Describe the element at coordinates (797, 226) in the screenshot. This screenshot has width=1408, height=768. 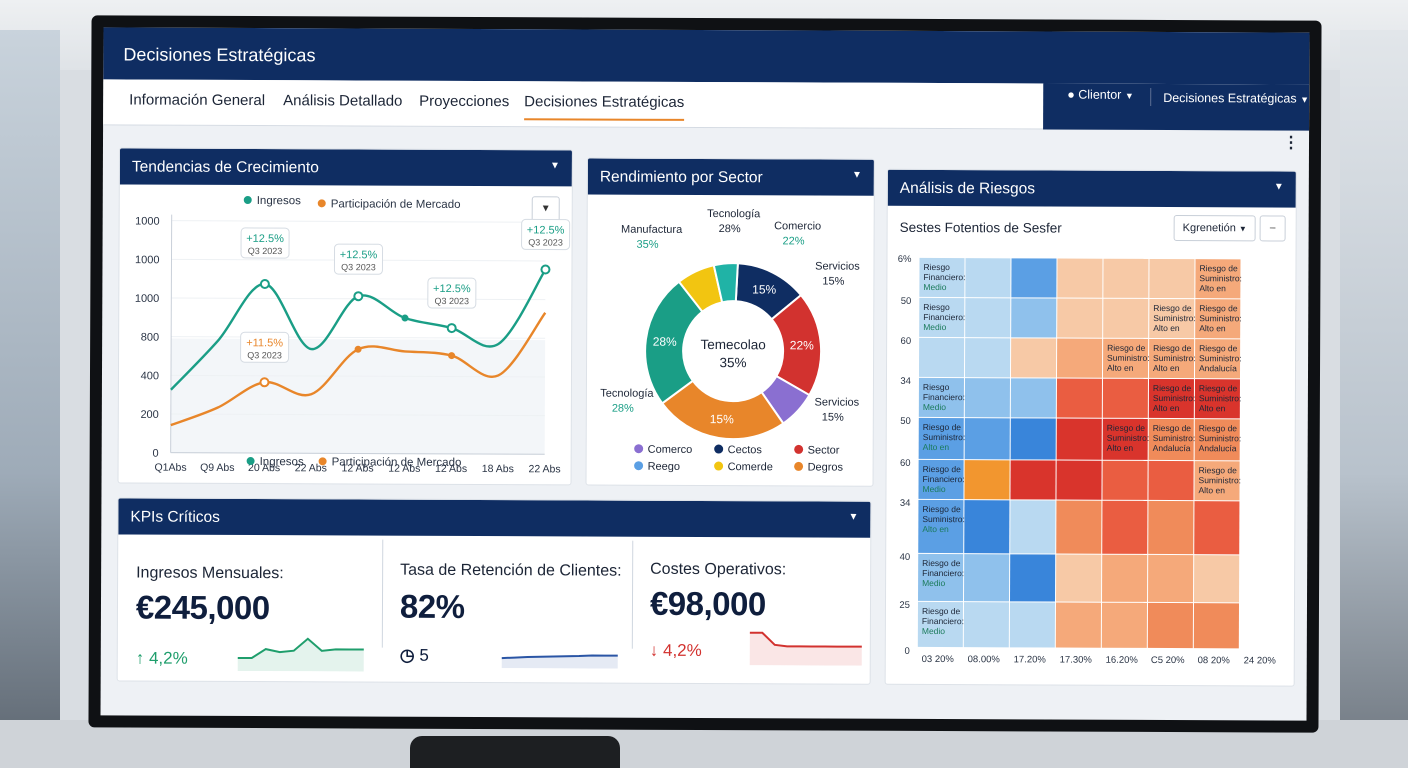
I see `sector-label-name: Comercio` at that location.